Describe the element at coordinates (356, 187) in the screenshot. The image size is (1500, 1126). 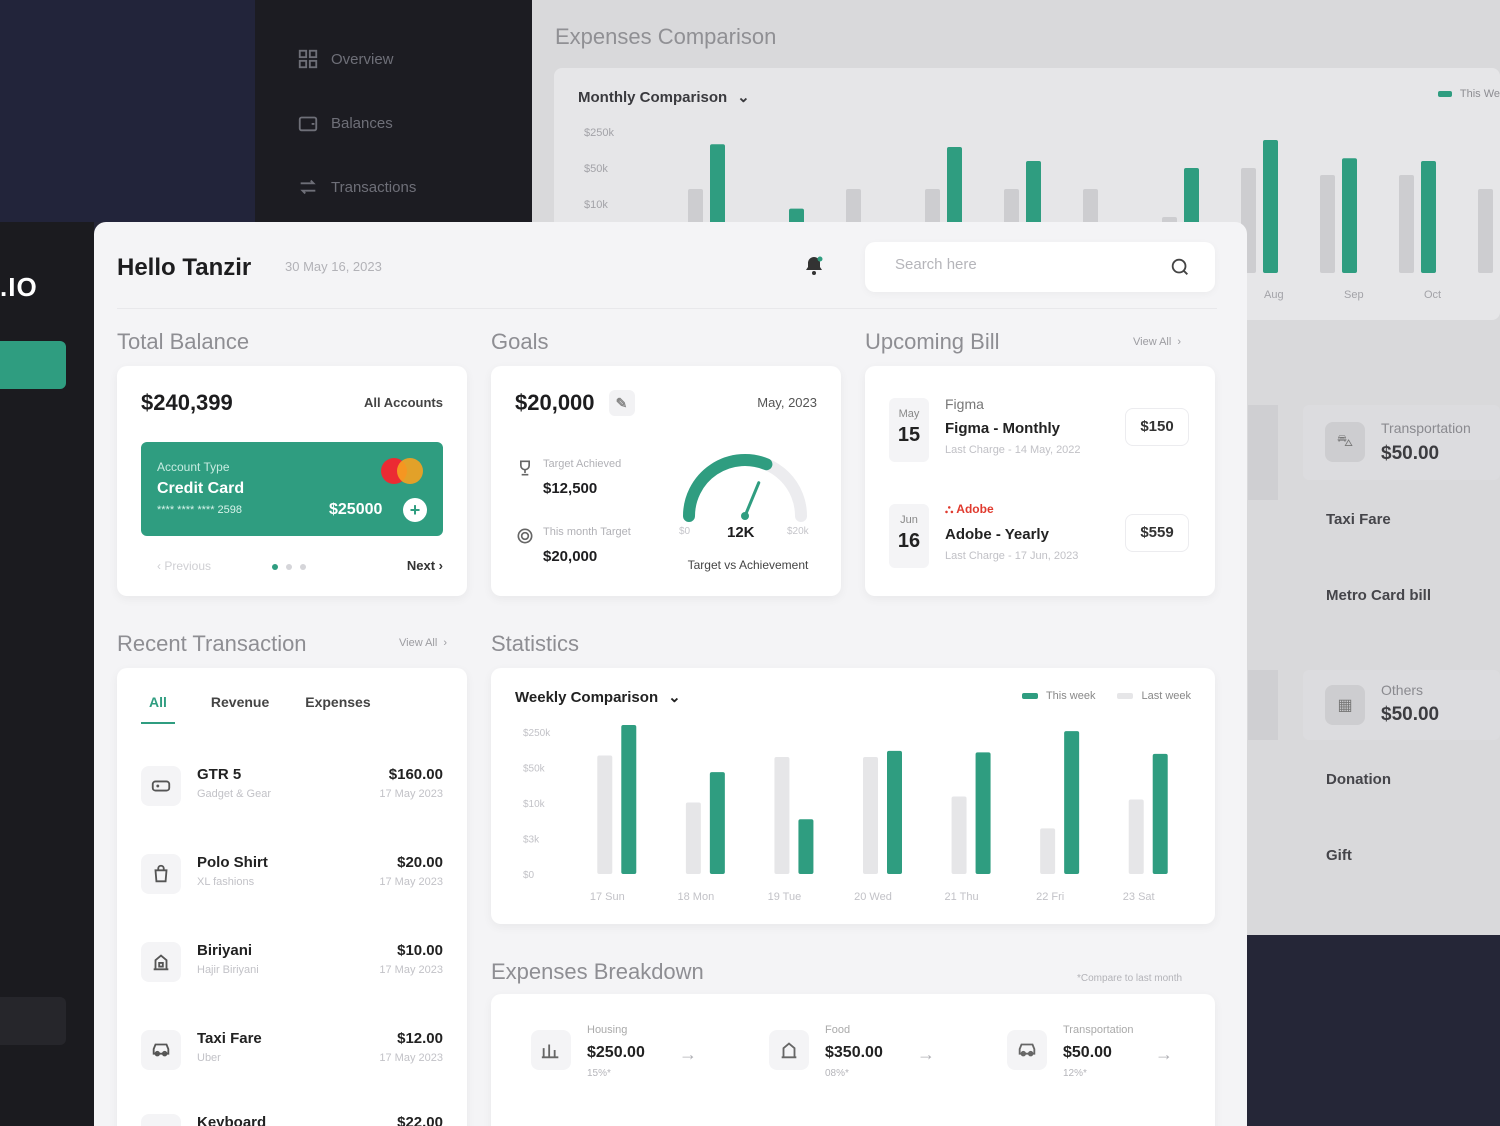
I see `nav-item-transactions: Transactions` at that location.